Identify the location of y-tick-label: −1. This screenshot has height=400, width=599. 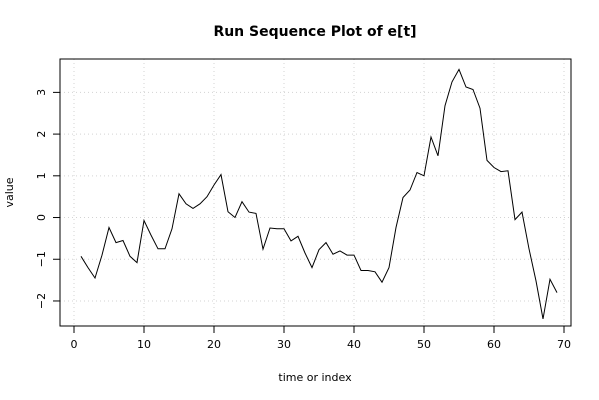
(41, 259).